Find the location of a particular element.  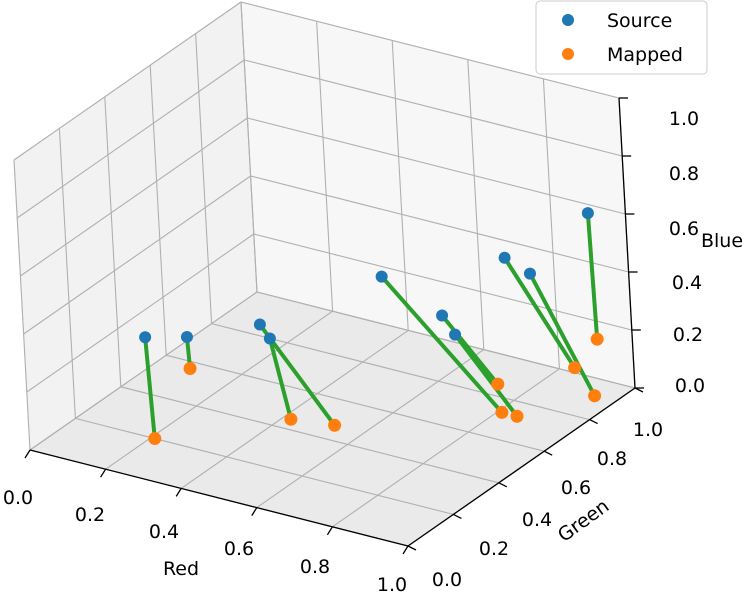

legend-mapped-marker is located at coordinates (568, 54).